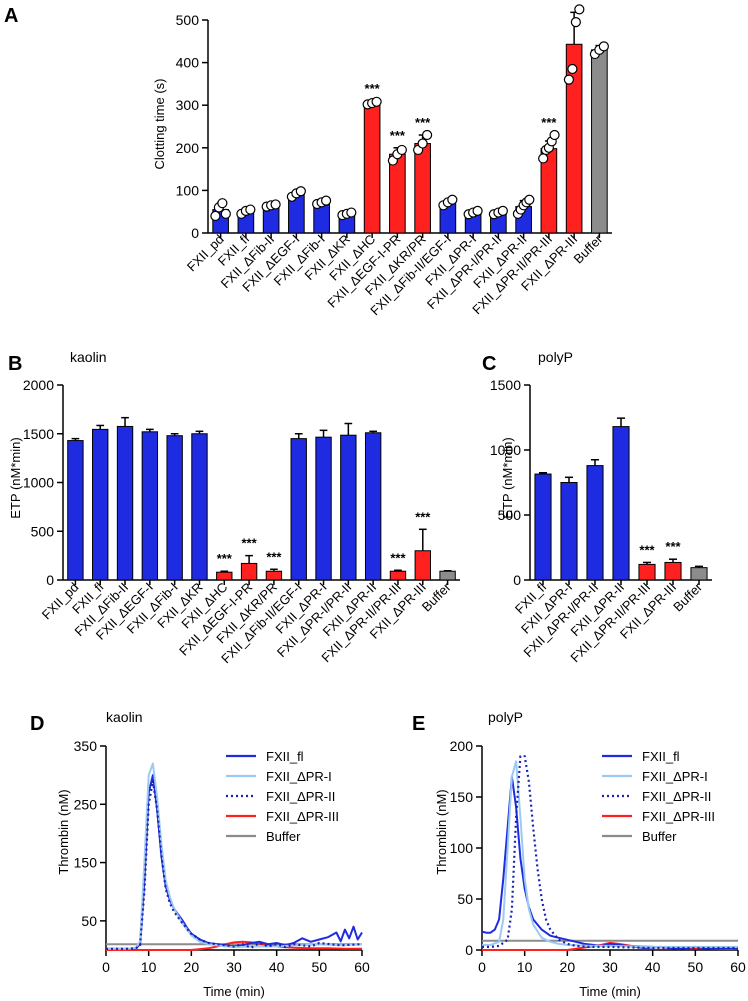 The image size is (748, 1001). Describe the element at coordinates (517, 580) in the screenshot. I see `panel-c-y-tick-label: 0` at that location.